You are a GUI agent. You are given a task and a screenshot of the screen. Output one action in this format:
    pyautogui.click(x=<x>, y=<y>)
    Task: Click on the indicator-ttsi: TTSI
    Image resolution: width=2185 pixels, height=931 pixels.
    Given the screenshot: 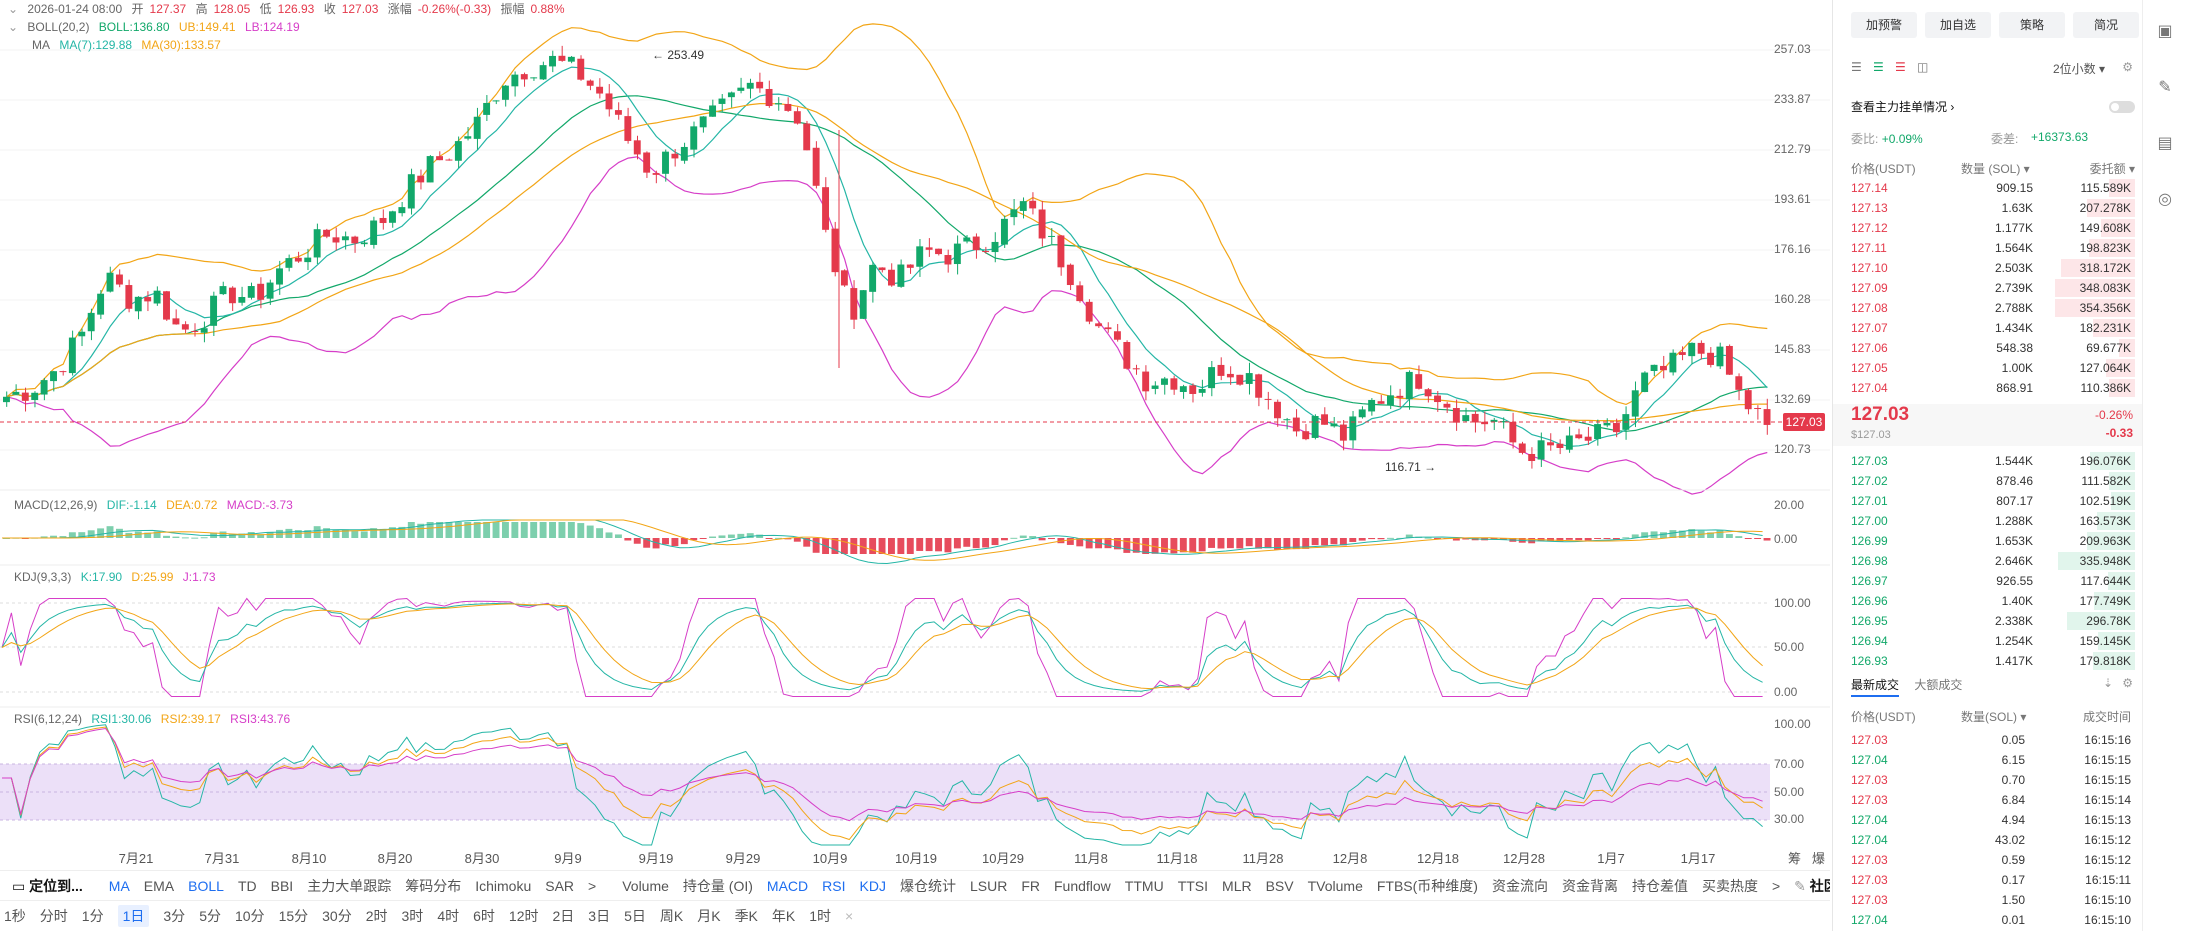 What is the action you would take?
    pyautogui.click(x=1193, y=885)
    